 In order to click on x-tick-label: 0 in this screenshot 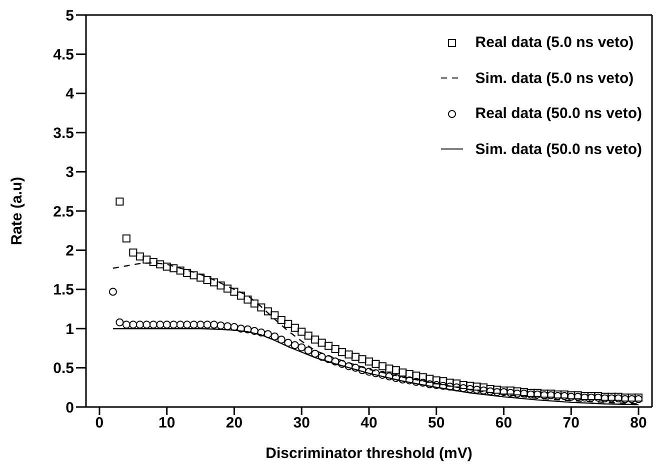, I will do `click(99, 423)`.